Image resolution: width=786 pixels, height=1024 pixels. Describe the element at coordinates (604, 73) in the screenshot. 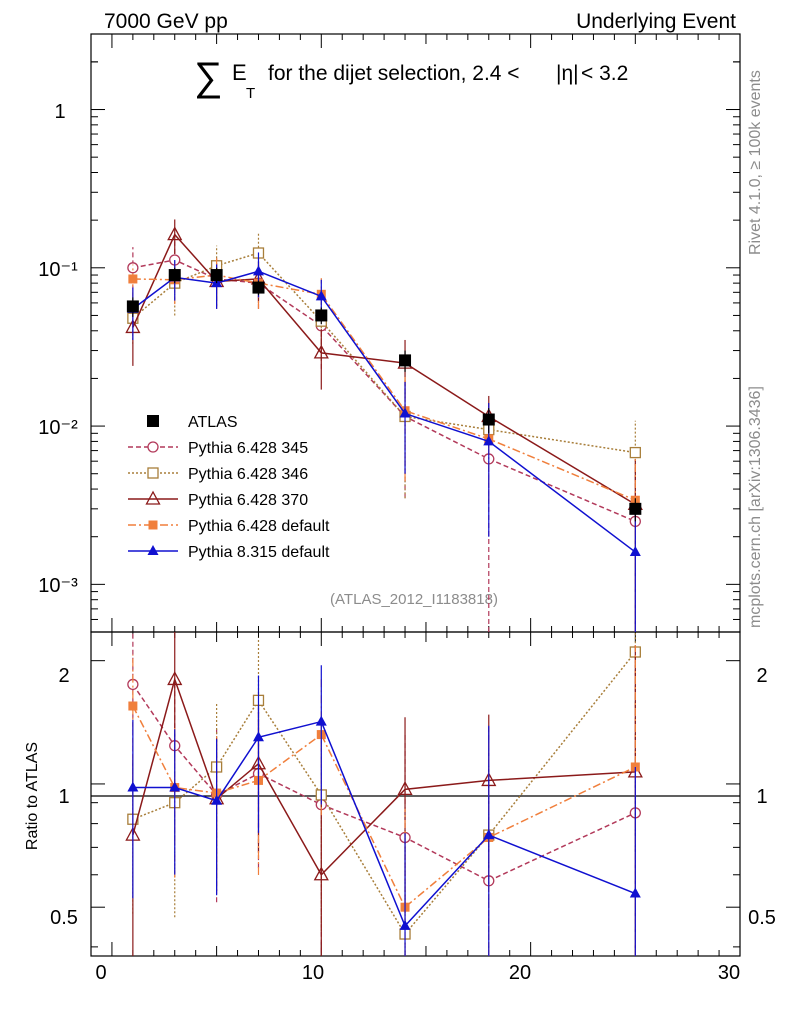

I see `title-end: < 3.2` at that location.